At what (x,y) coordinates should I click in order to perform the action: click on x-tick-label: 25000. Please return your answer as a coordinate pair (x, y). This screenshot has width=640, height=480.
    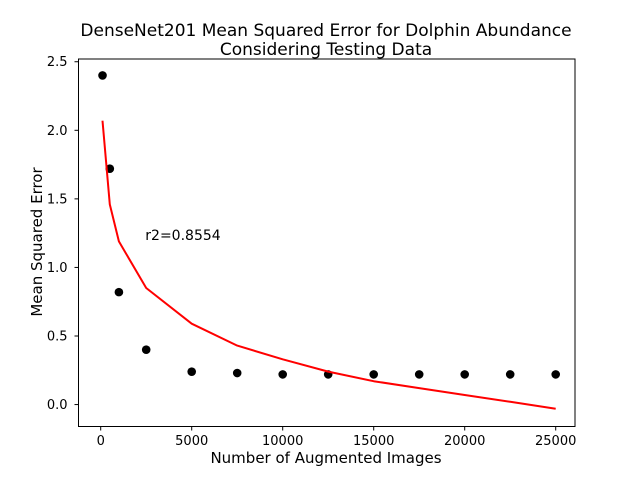
    Looking at the image, I should click on (555, 441).